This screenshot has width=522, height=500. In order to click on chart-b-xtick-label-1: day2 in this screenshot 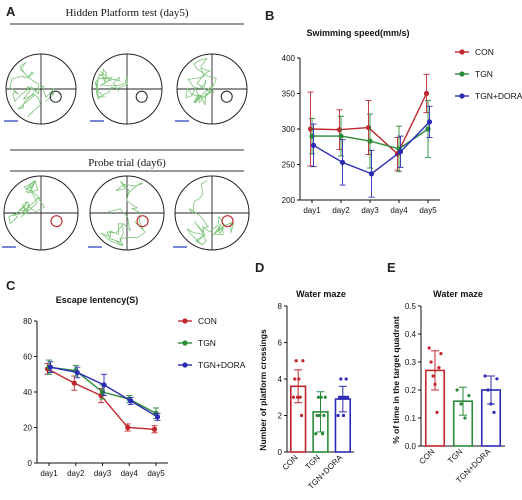, I will do `click(341, 210)`.